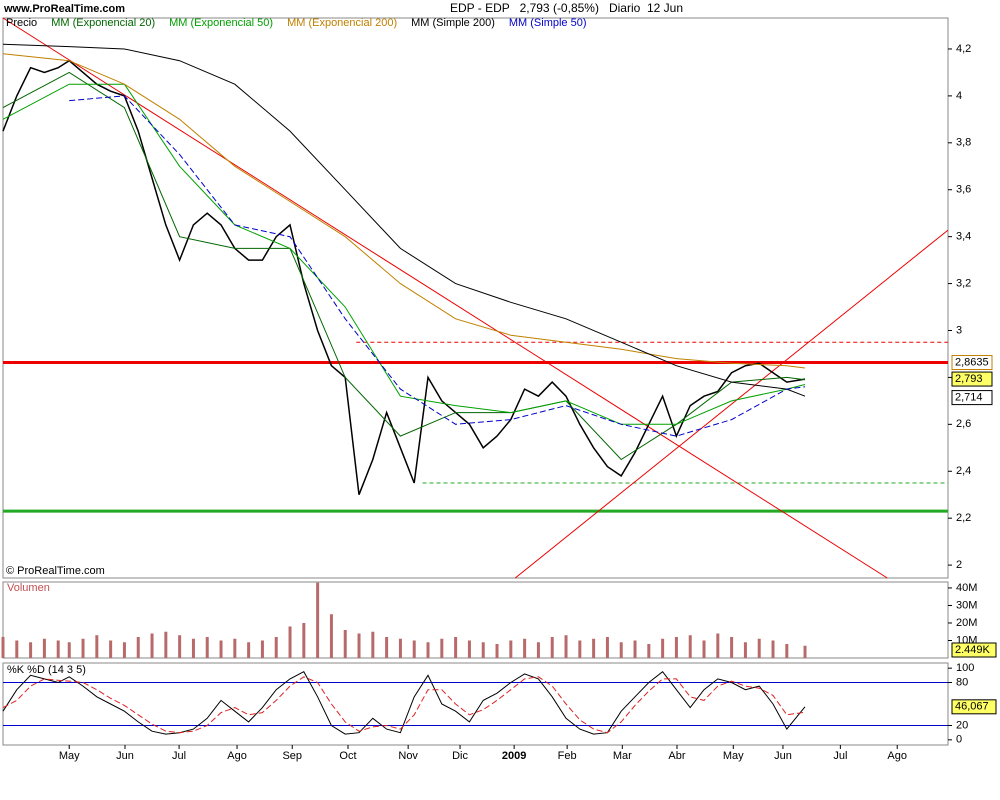 This screenshot has width=1000, height=800. Describe the element at coordinates (292, 756) in the screenshot. I see `x-tick-label: Sep` at that location.